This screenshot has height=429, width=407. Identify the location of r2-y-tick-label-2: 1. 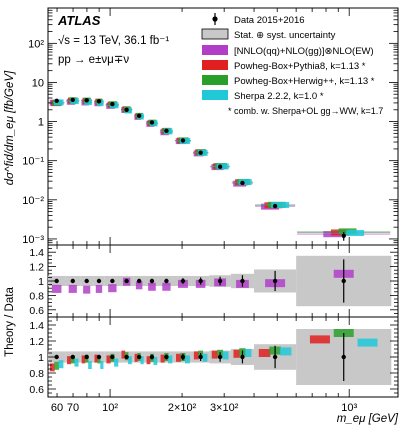
(41, 358).